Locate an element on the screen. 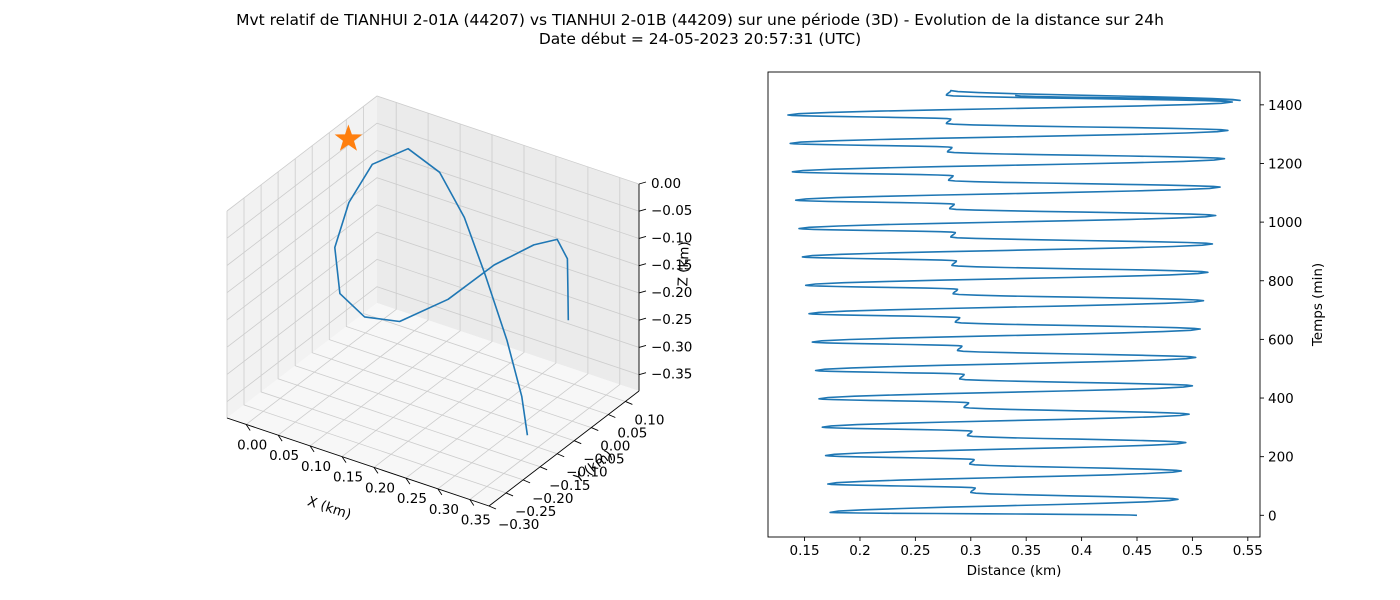 The width and height of the screenshot is (1400, 600). y-axis-line is located at coordinates (564, 448).